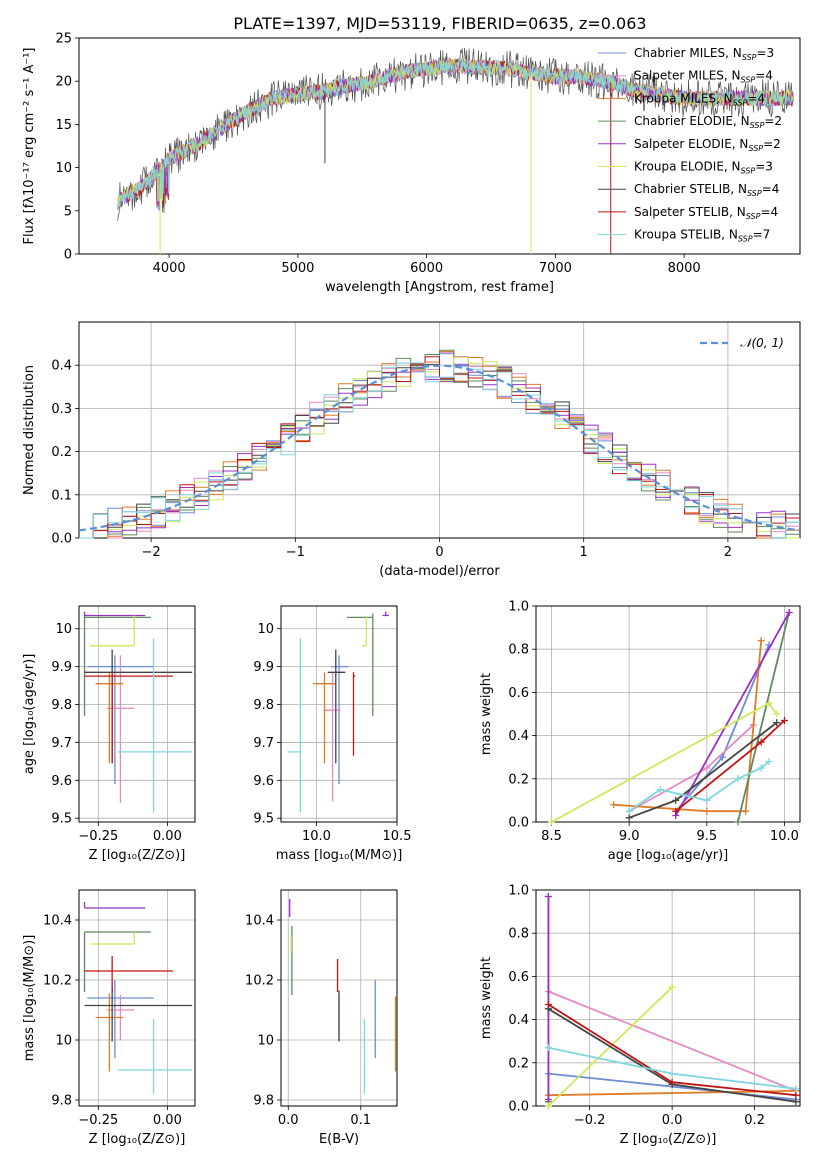  Describe the element at coordinates (61, 781) in the screenshot. I see `y-tick-label: 9.6` at that location.